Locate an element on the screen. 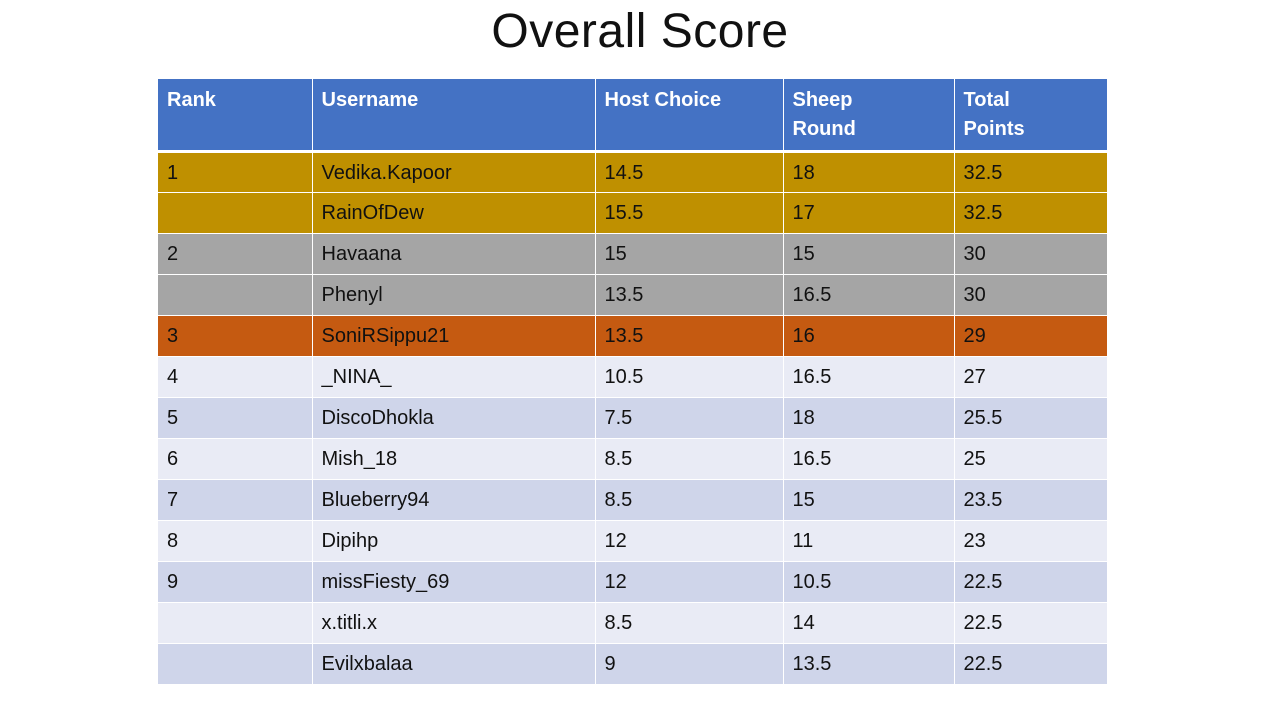 This screenshot has height=720, width=1280. cell-rank: 6 is located at coordinates (235, 459).